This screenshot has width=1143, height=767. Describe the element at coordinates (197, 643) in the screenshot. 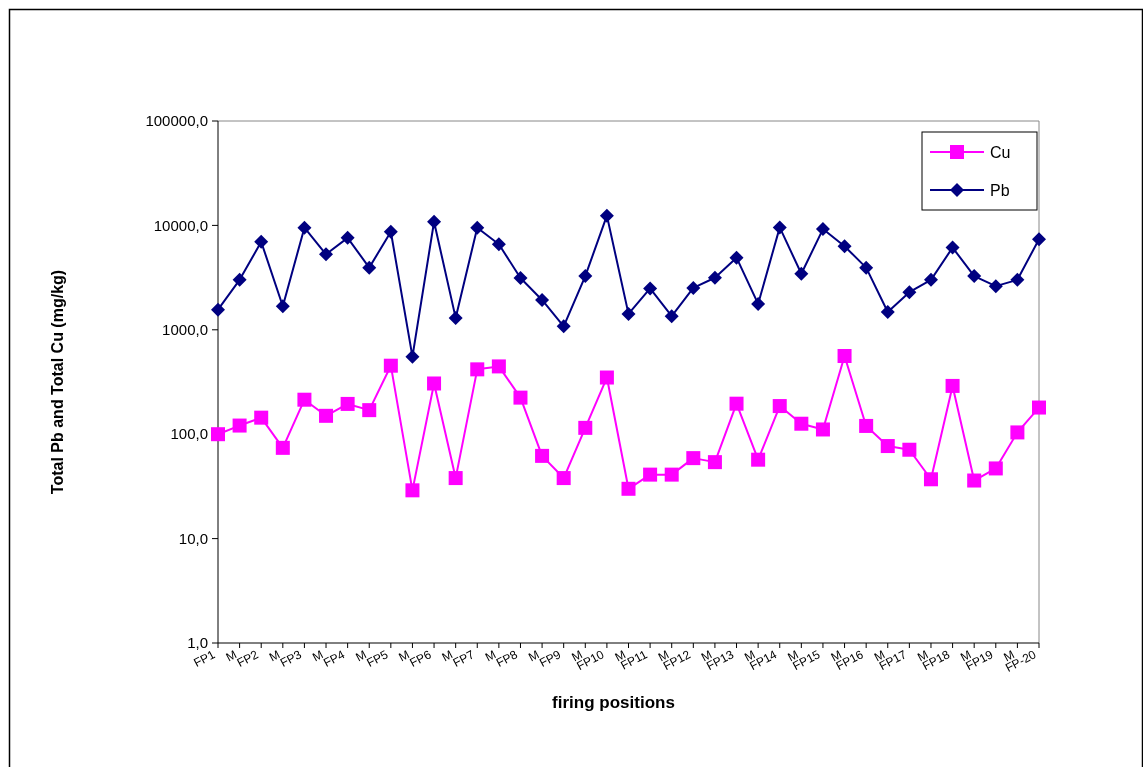

I see `y-tick-label: 1,0` at that location.